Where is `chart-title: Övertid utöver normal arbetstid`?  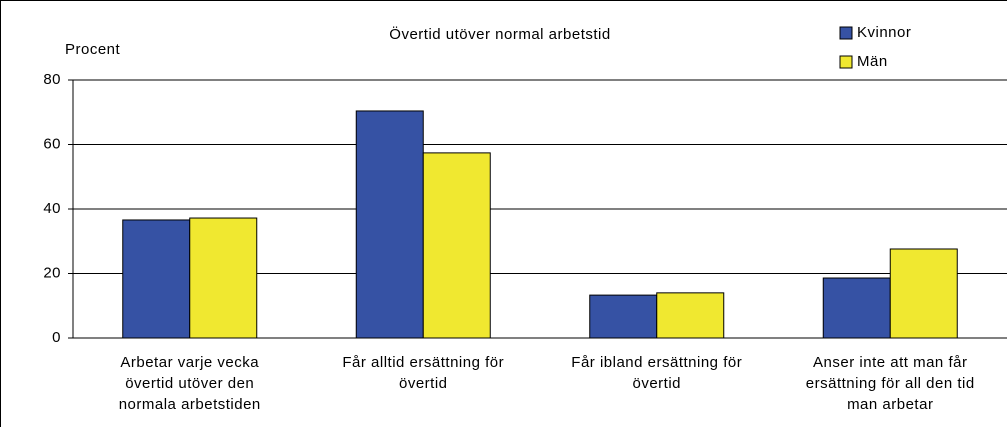 chart-title: Övertid utöver normal arbetstid is located at coordinates (499, 34).